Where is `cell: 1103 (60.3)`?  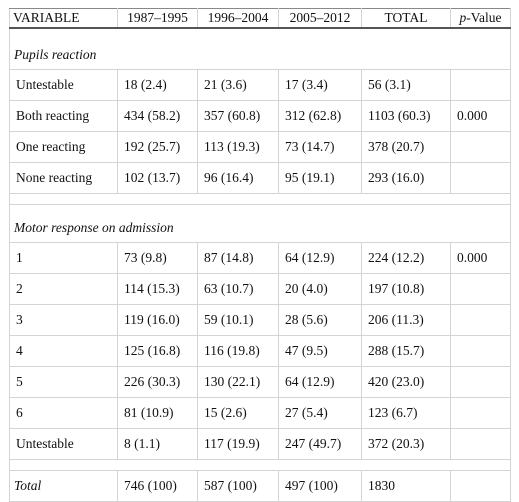
cell: 1103 (60.3) is located at coordinates (406, 116).